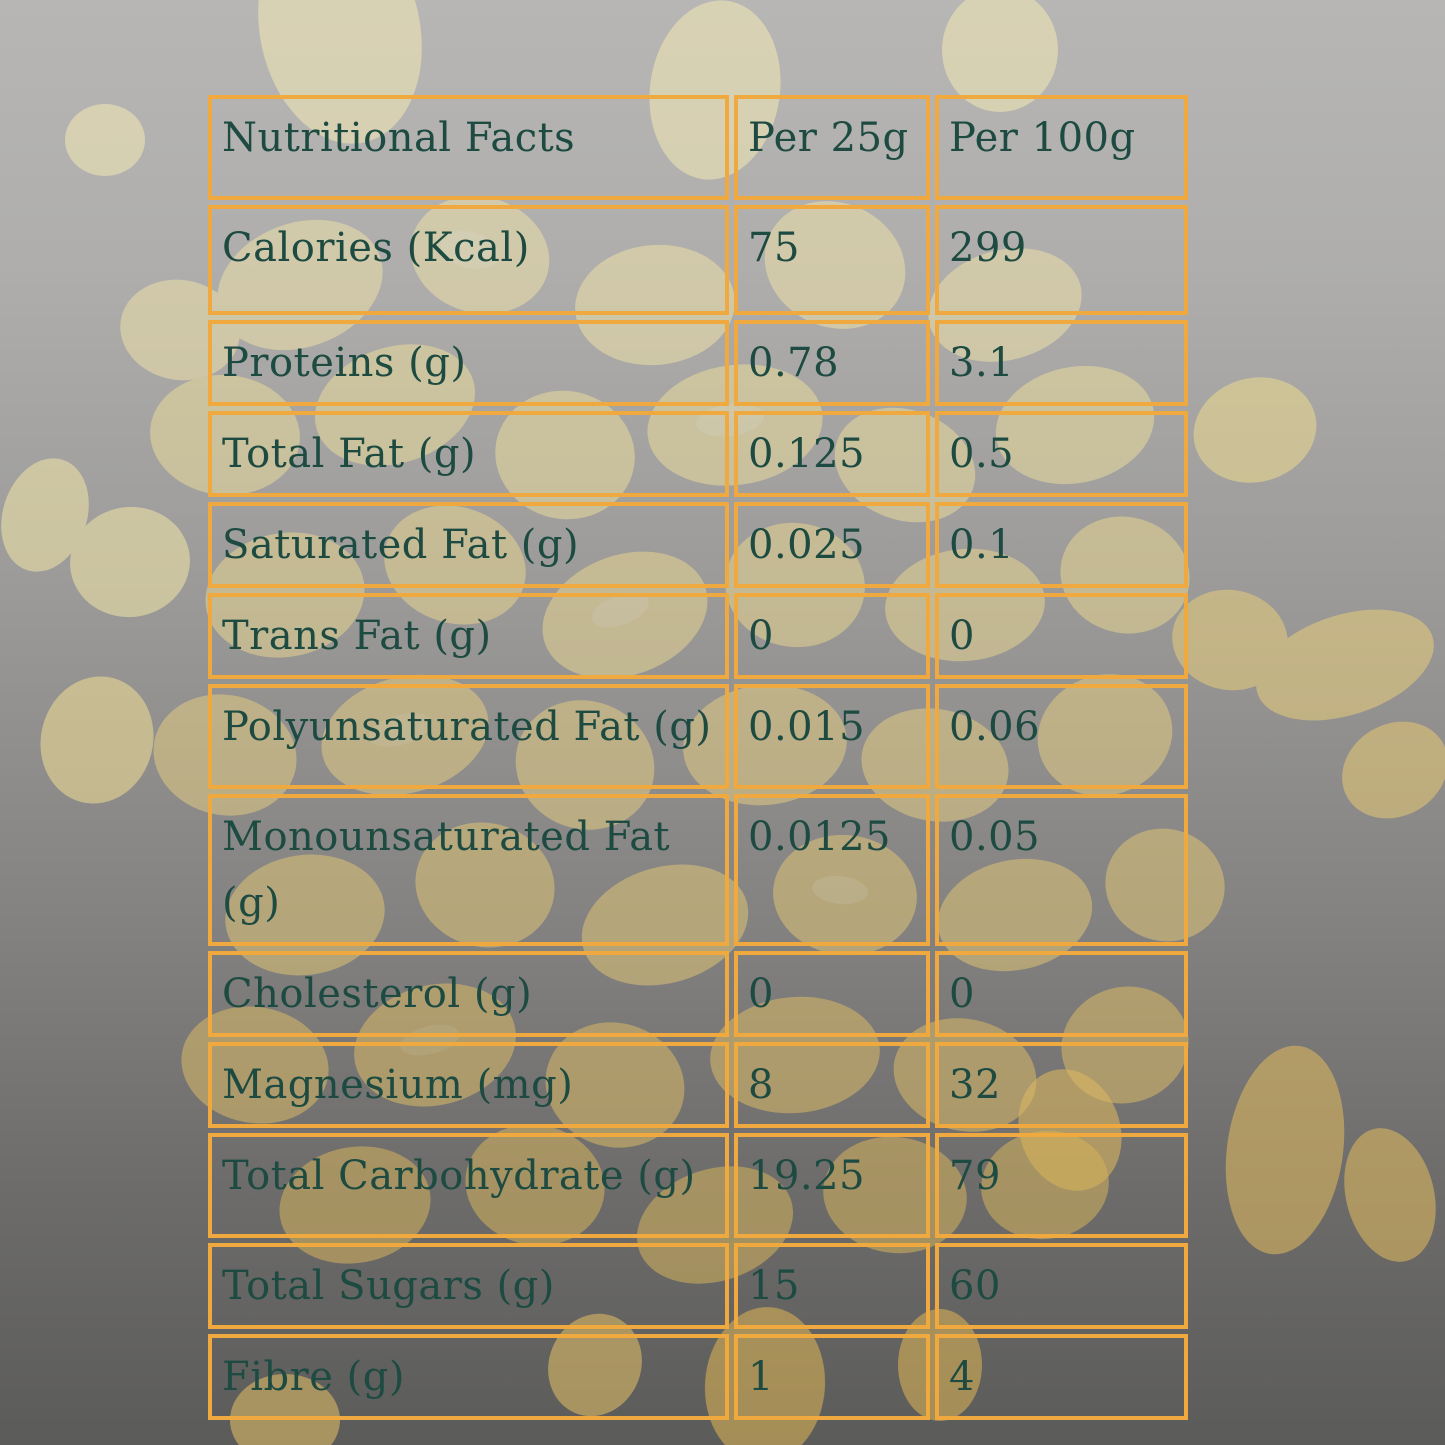 The image size is (1445, 1445). What do you see at coordinates (1061, 736) in the screenshot?
I see `value-per-100g: 0.06` at bounding box center [1061, 736].